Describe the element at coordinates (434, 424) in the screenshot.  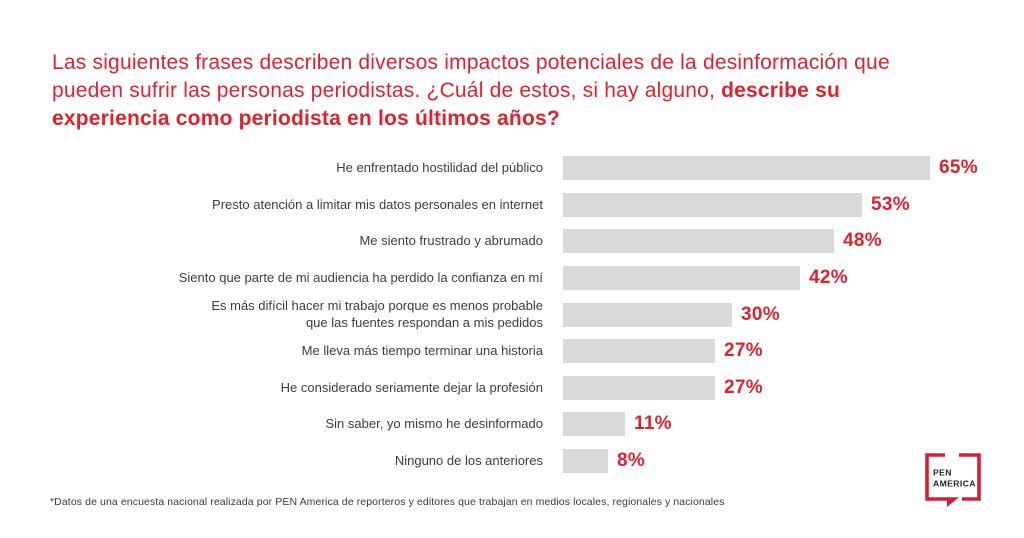
I see `bar-label: Sin saber, yo mismo he desinformado` at that location.